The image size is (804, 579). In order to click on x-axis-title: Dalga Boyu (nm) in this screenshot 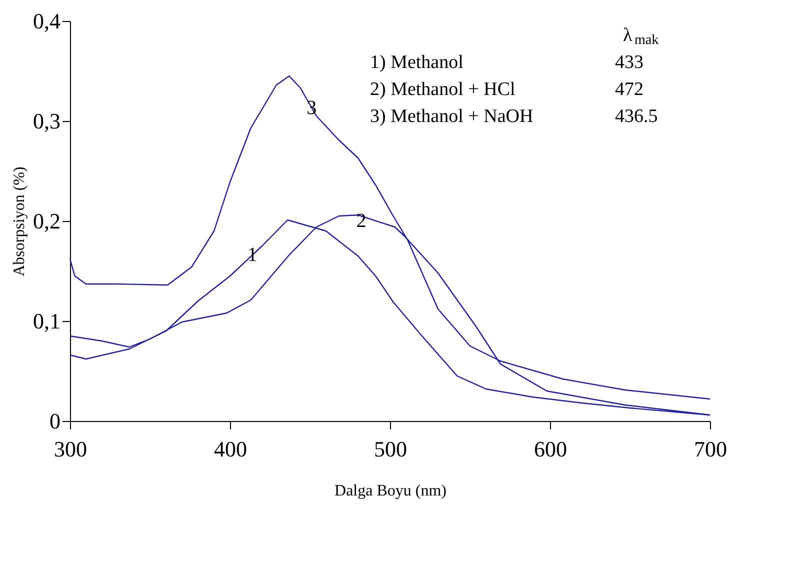, I will do `click(390, 491)`.